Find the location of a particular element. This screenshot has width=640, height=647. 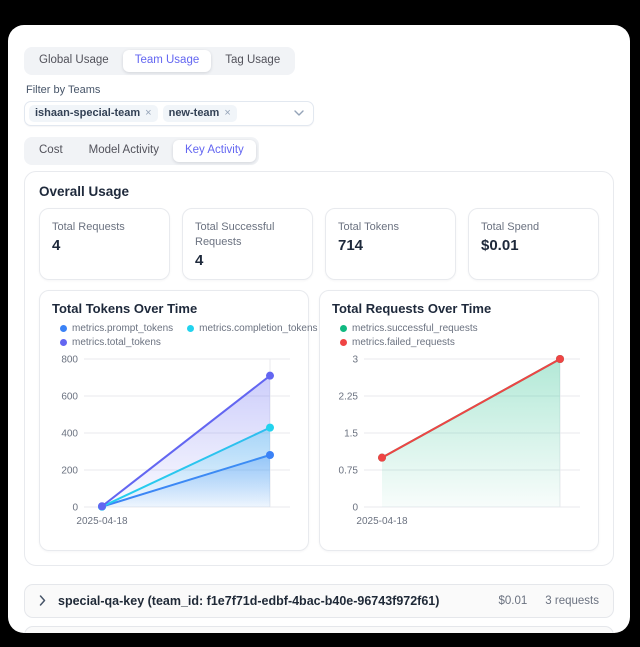

team-chip: ishaan-special-team × is located at coordinates (93, 113).